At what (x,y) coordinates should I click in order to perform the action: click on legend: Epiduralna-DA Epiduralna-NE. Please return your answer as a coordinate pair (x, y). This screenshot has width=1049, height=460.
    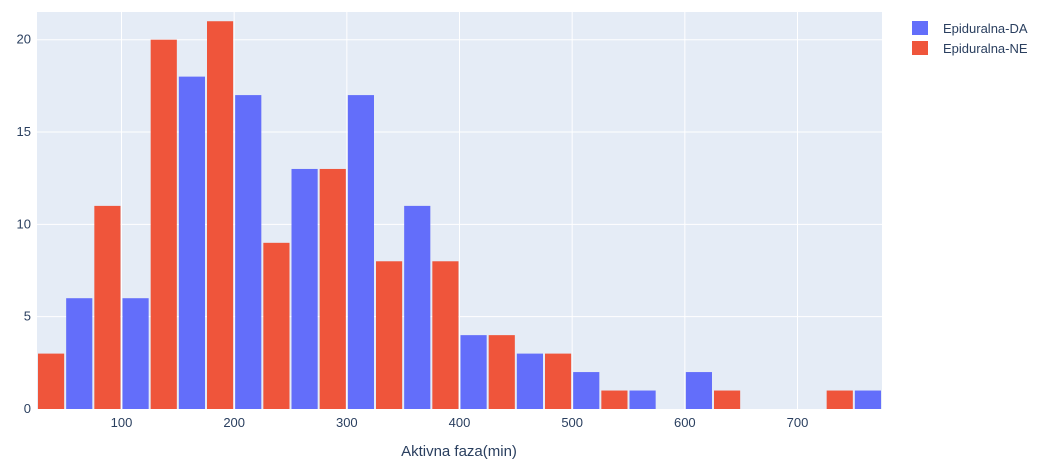
    Looking at the image, I should click on (970, 38).